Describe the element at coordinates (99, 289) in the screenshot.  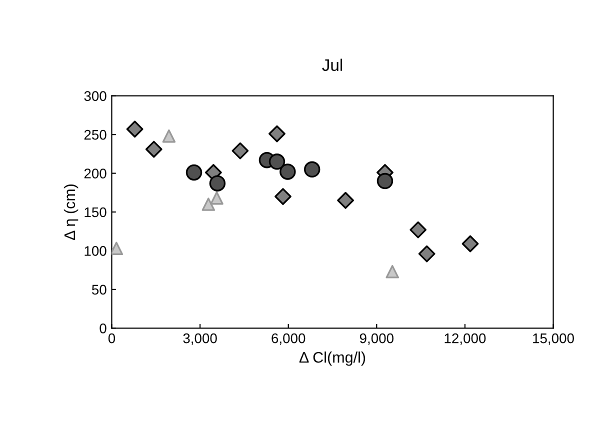
I see `y-tick-label: 50` at that location.